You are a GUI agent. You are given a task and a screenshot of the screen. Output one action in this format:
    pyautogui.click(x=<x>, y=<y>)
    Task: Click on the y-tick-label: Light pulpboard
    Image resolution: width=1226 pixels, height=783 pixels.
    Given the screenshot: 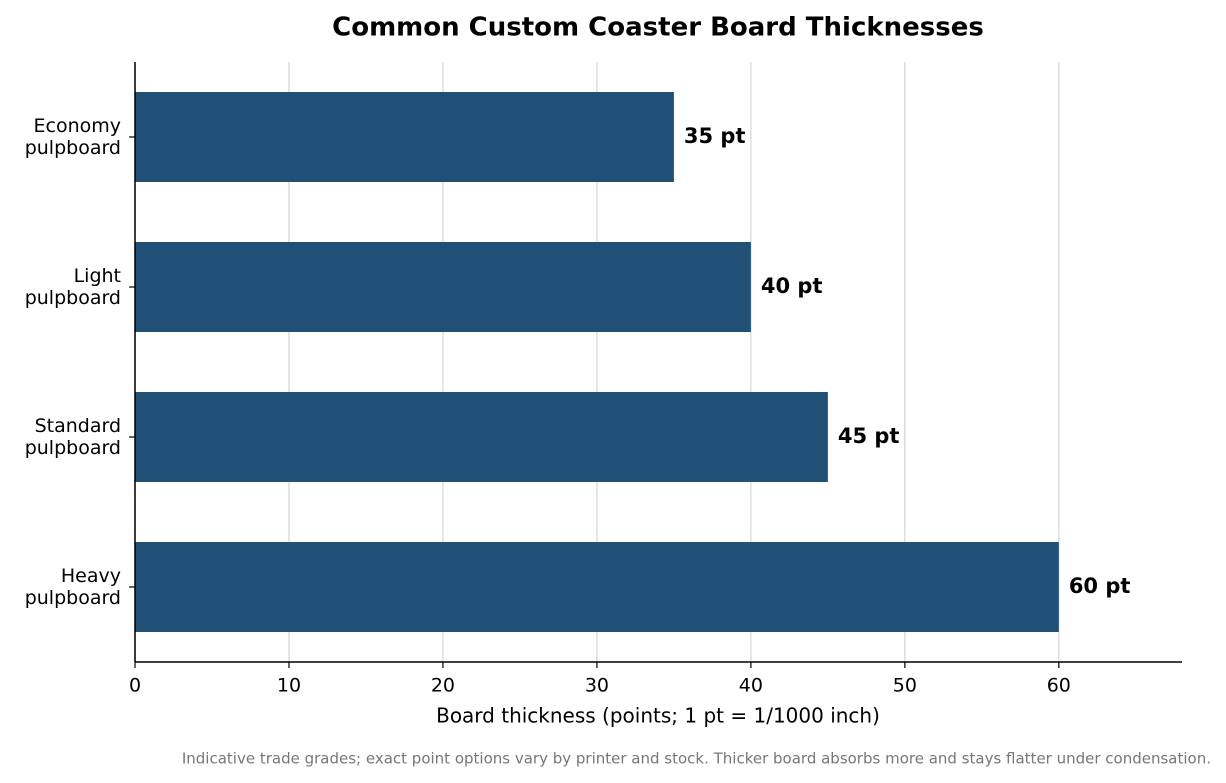 What is the action you would take?
    pyautogui.click(x=73, y=287)
    